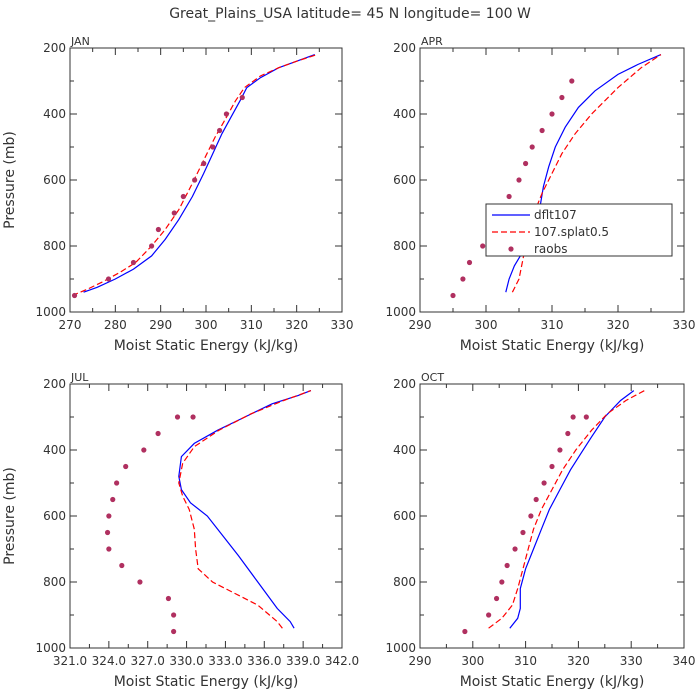 The width and height of the screenshot is (700, 700). What do you see at coordinates (432, 377) in the screenshot?
I see `panel-title: OCT` at bounding box center [432, 377].